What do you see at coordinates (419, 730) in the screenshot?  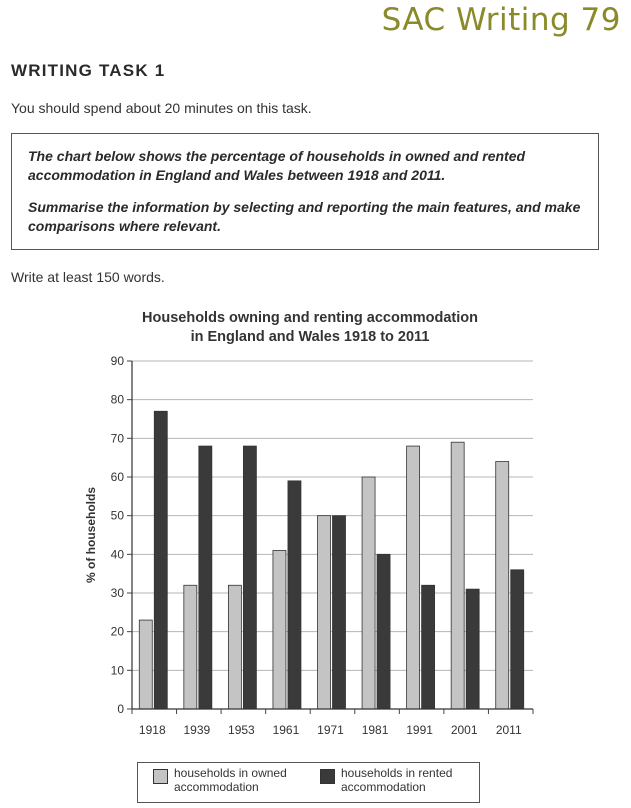 I see `x-tick-label: 1991` at bounding box center [419, 730].